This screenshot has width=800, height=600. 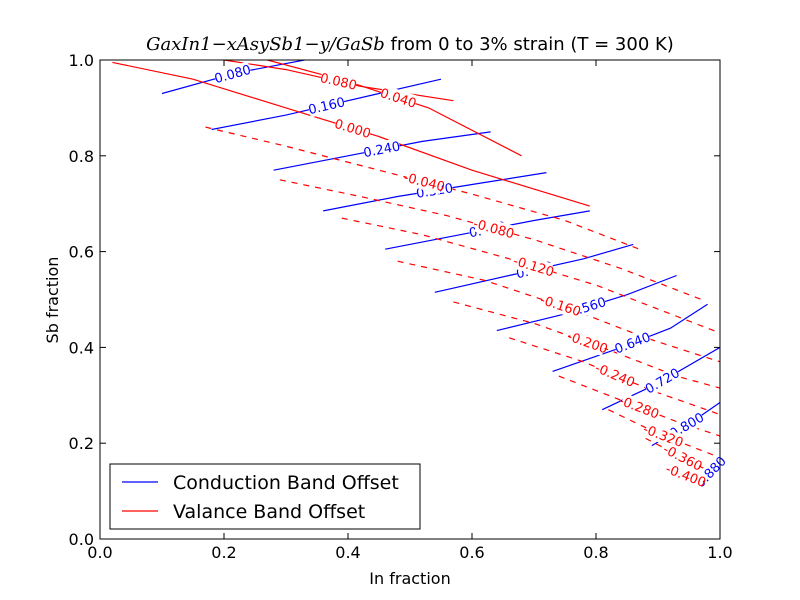 I want to click on x-axis-label: In fraction, so click(x=409, y=578).